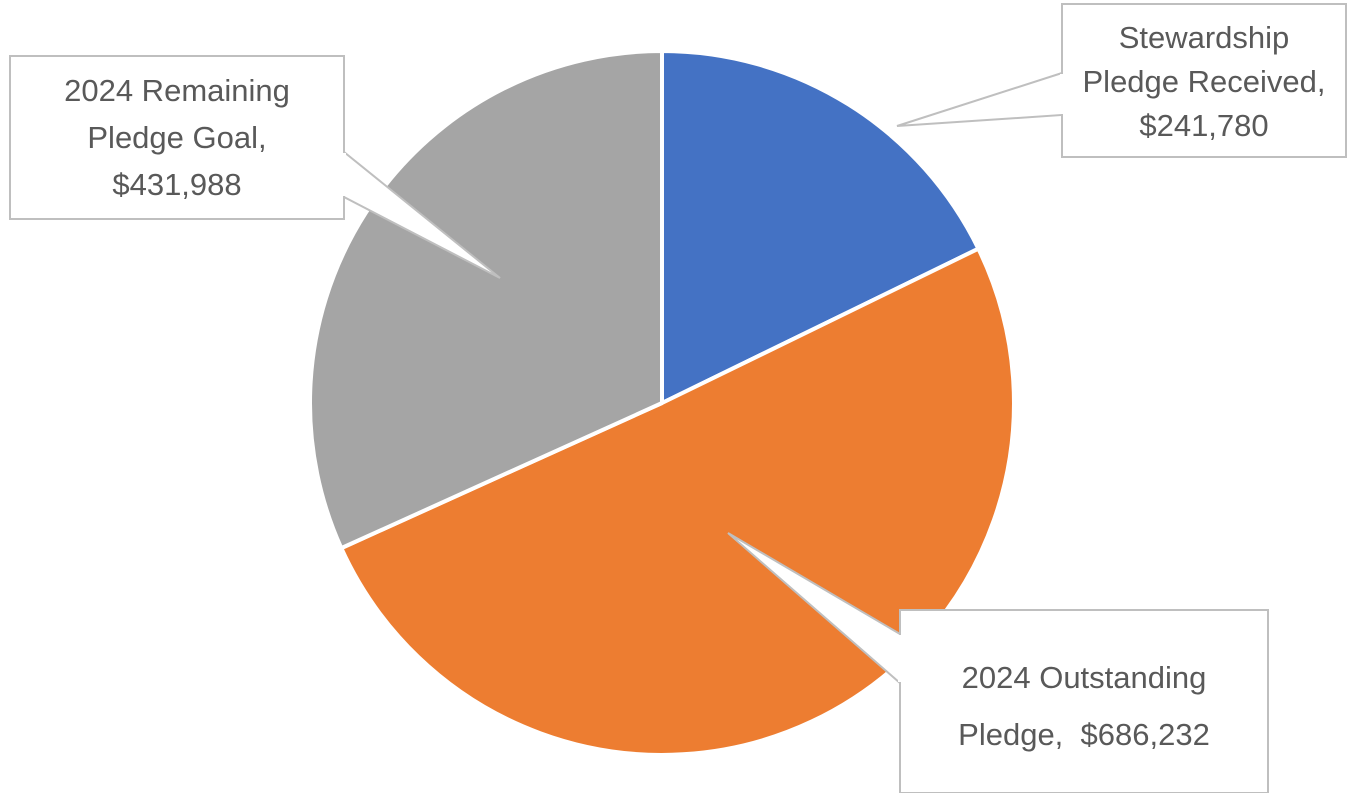 Image resolution: width=1356 pixels, height=793 pixels. What do you see at coordinates (176, 184) in the screenshot?
I see `data-label-line: $431,988` at bounding box center [176, 184].